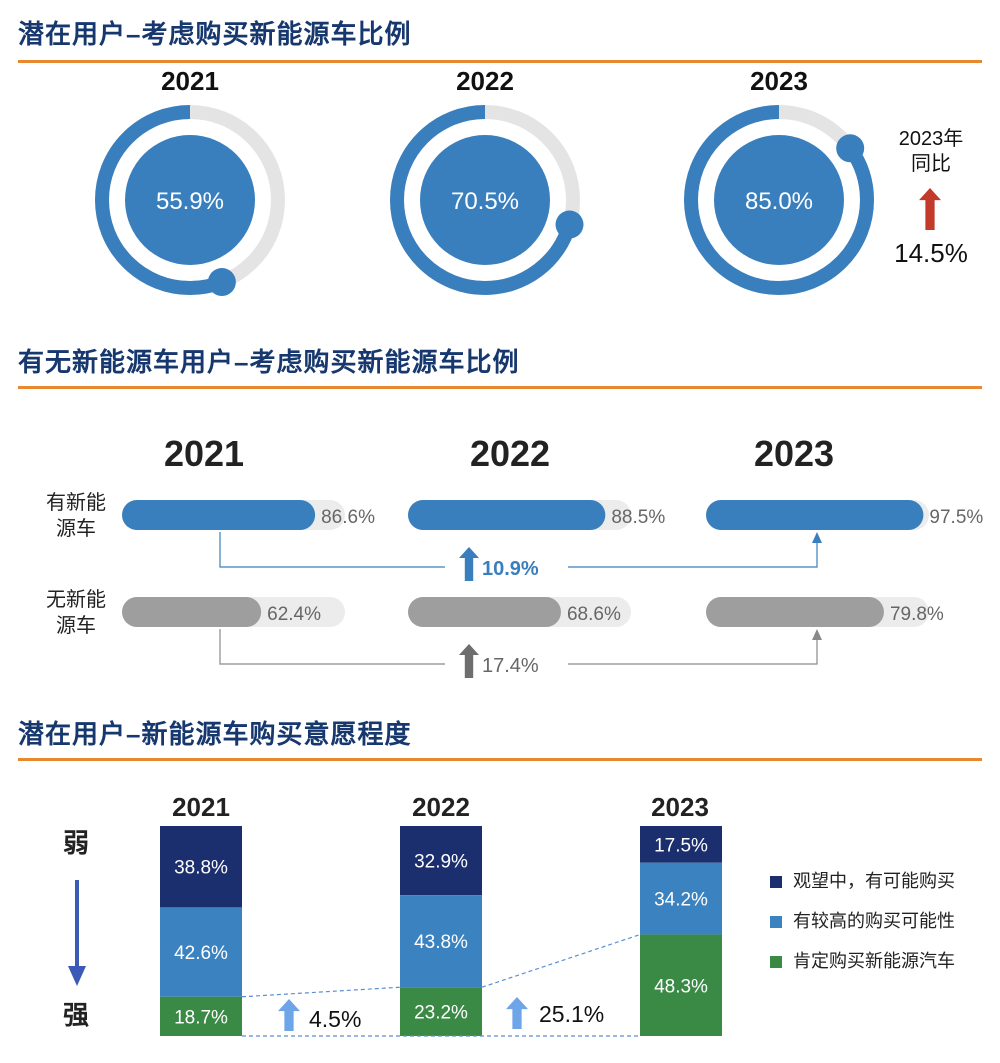 This screenshot has width=1000, height=1063. Describe the element at coordinates (76, 843) in the screenshot. I see `axis-label-weak: 弱` at that location.